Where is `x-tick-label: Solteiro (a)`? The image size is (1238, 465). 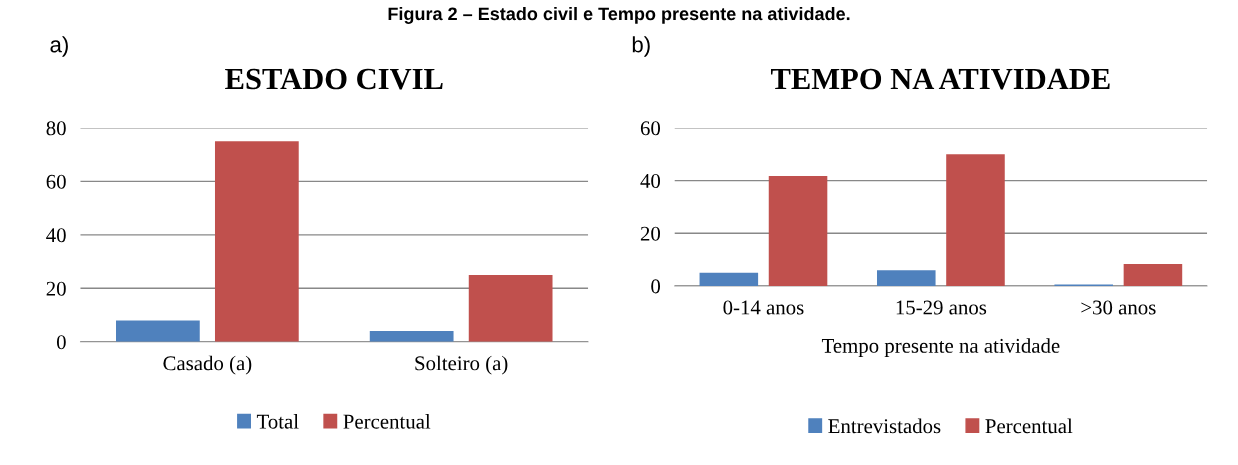
x-tick-label: Solteiro (a) is located at coordinates (461, 365).